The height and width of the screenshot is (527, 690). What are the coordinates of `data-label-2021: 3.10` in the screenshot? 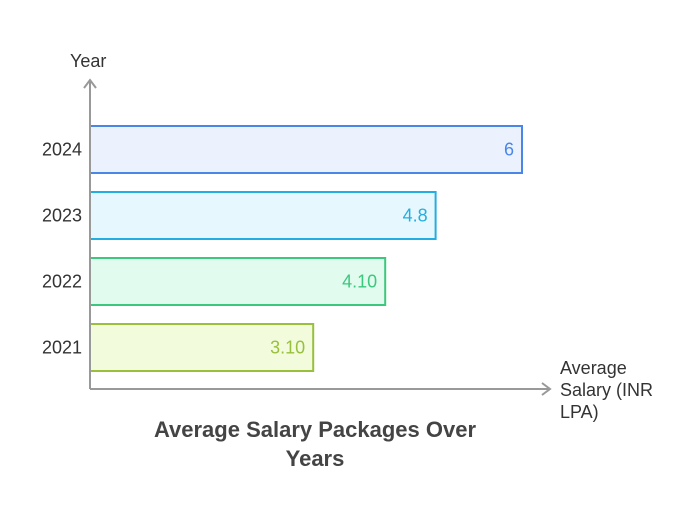 It's located at (287, 348).